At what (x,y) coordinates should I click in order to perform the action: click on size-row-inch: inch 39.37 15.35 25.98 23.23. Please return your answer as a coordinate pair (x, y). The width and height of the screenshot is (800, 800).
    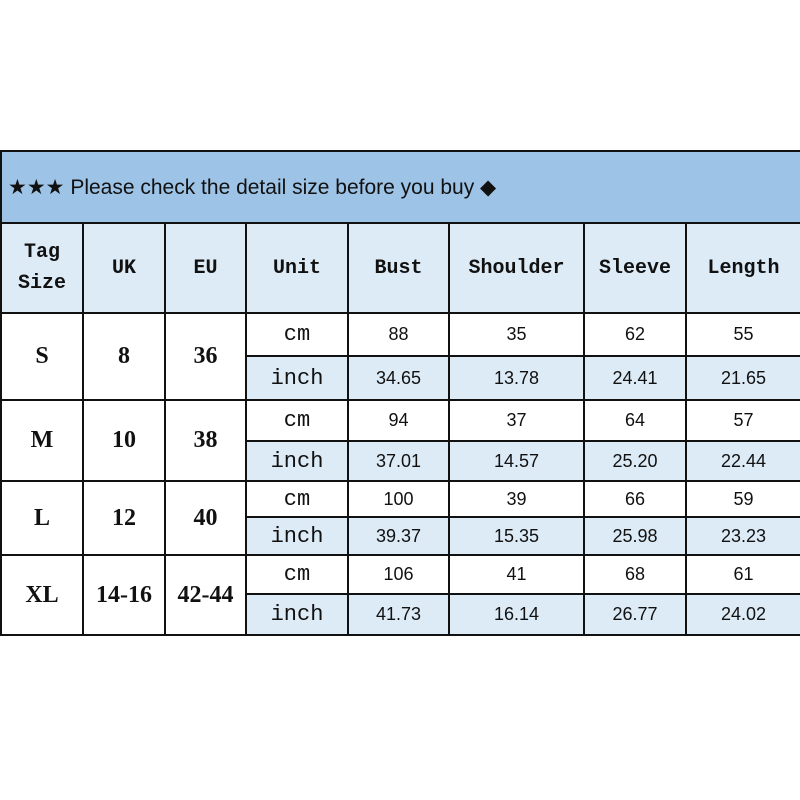
    Looking at the image, I should click on (400, 536).